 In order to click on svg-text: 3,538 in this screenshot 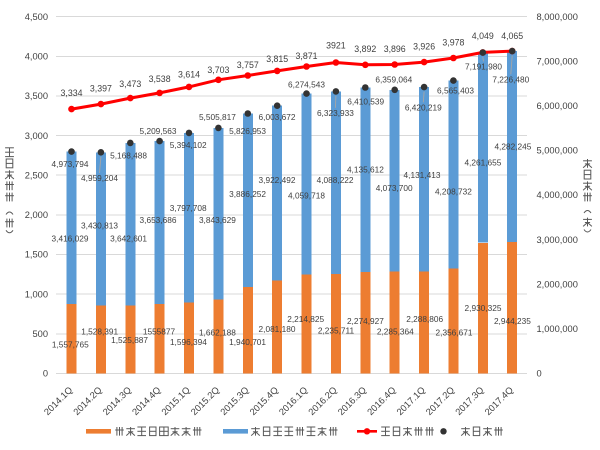, I will do `click(160, 79)`.